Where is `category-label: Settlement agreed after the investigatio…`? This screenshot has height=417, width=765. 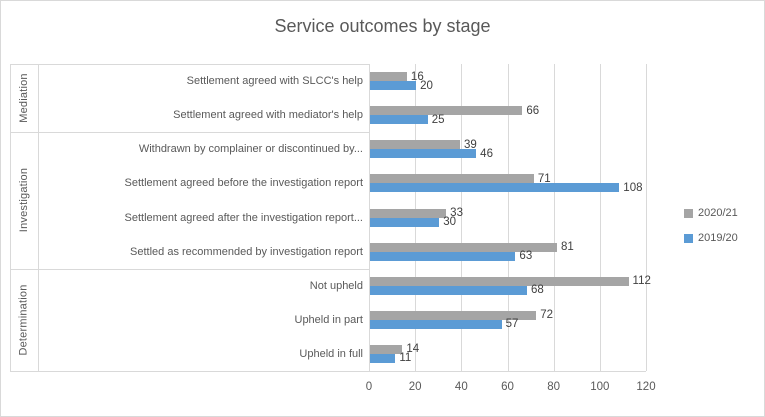 category-label: Settlement agreed after the investigatio… is located at coordinates (243, 217).